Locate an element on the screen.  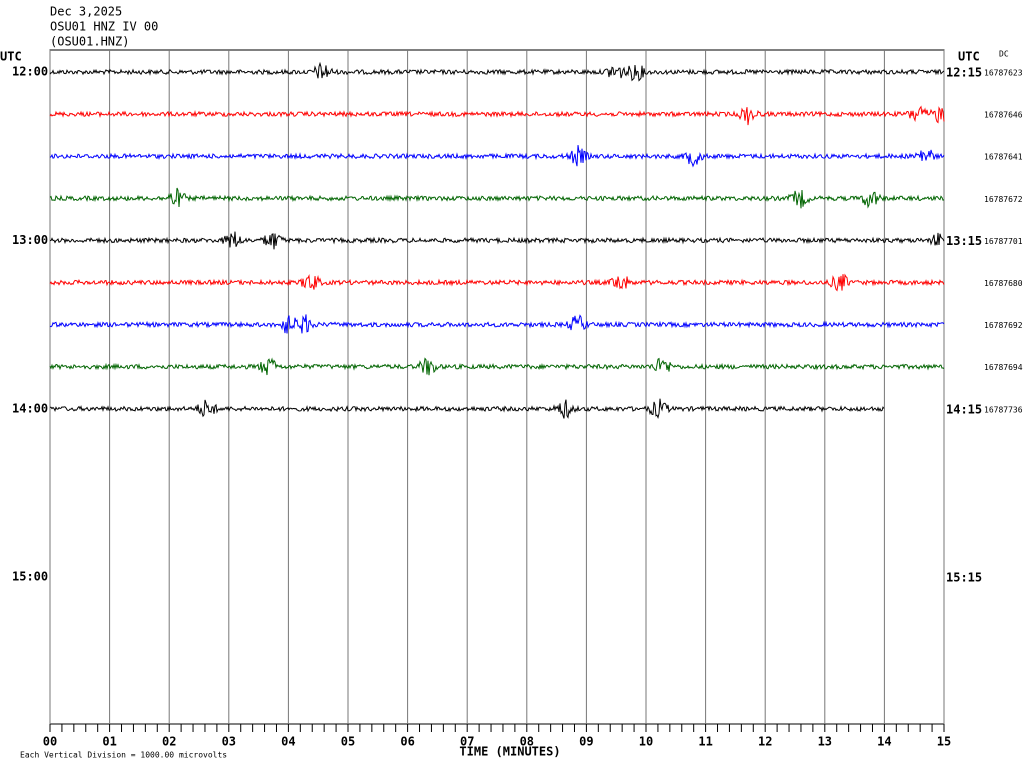
date: Dec 3,2025 is located at coordinates (86, 12).